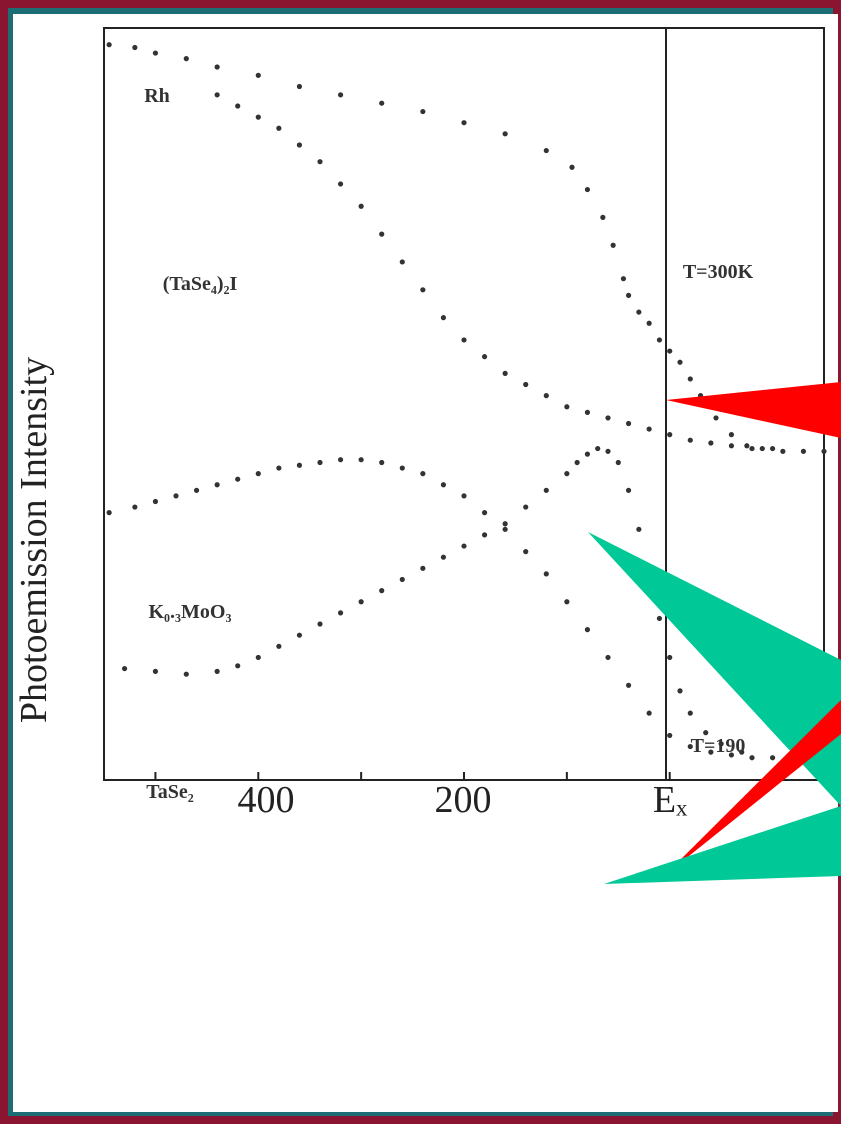 The width and height of the screenshot is (841, 1124). Describe the element at coordinates (718, 746) in the screenshot. I see `annotation-t190: T=190` at that location.